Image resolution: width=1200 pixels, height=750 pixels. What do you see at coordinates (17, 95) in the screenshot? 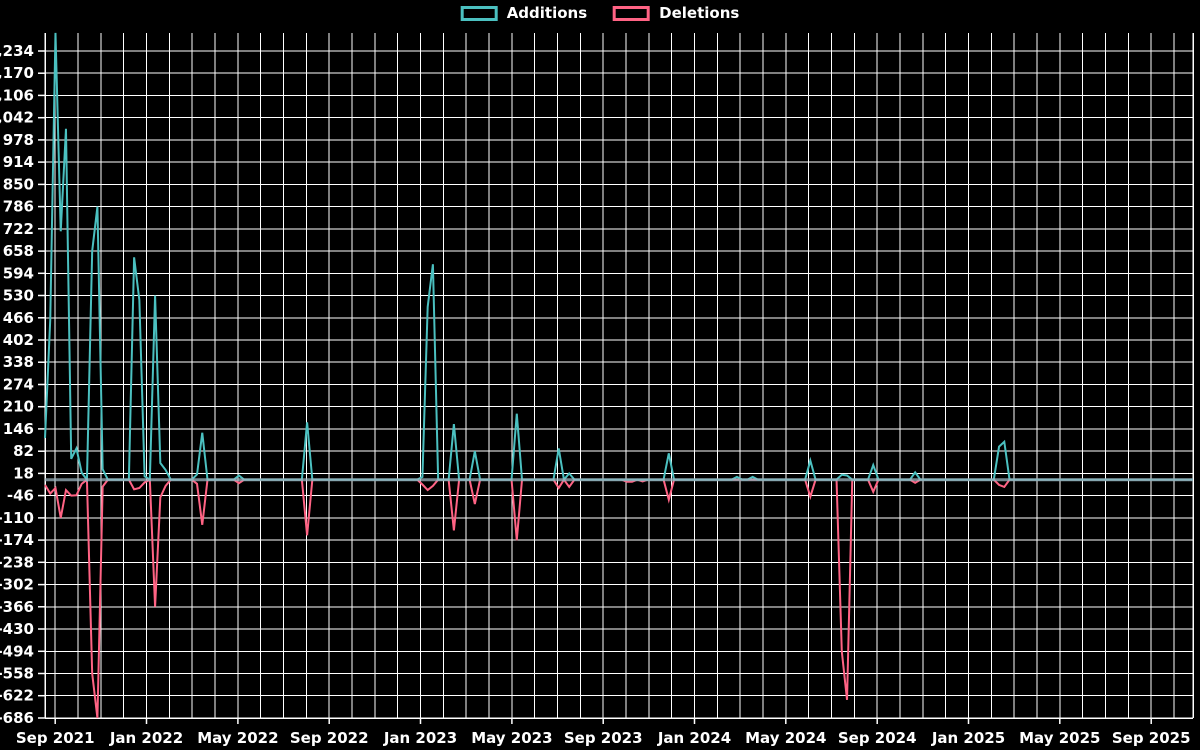
I see `svg-text: 1,106` at bounding box center [17, 95].